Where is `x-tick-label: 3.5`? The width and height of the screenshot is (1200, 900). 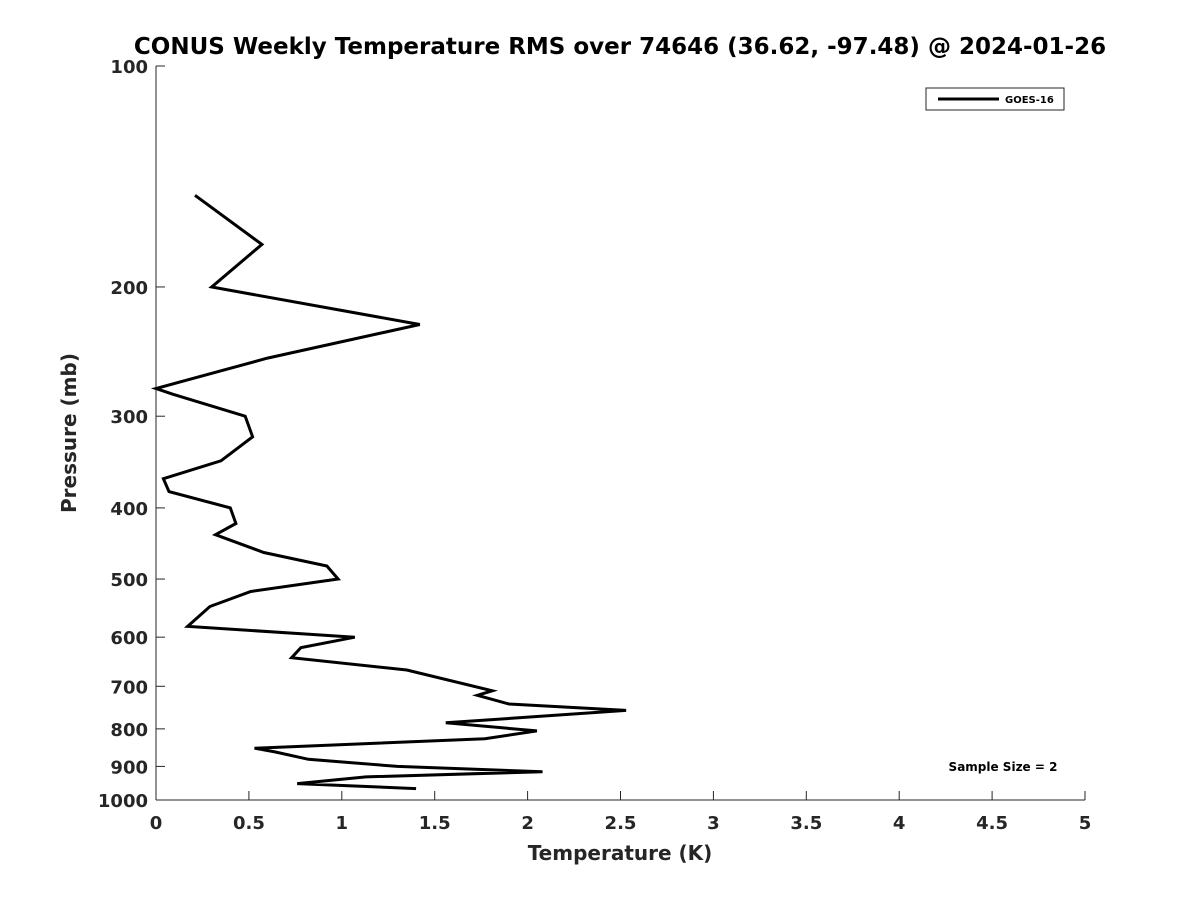 x-tick-label: 3.5 is located at coordinates (806, 823).